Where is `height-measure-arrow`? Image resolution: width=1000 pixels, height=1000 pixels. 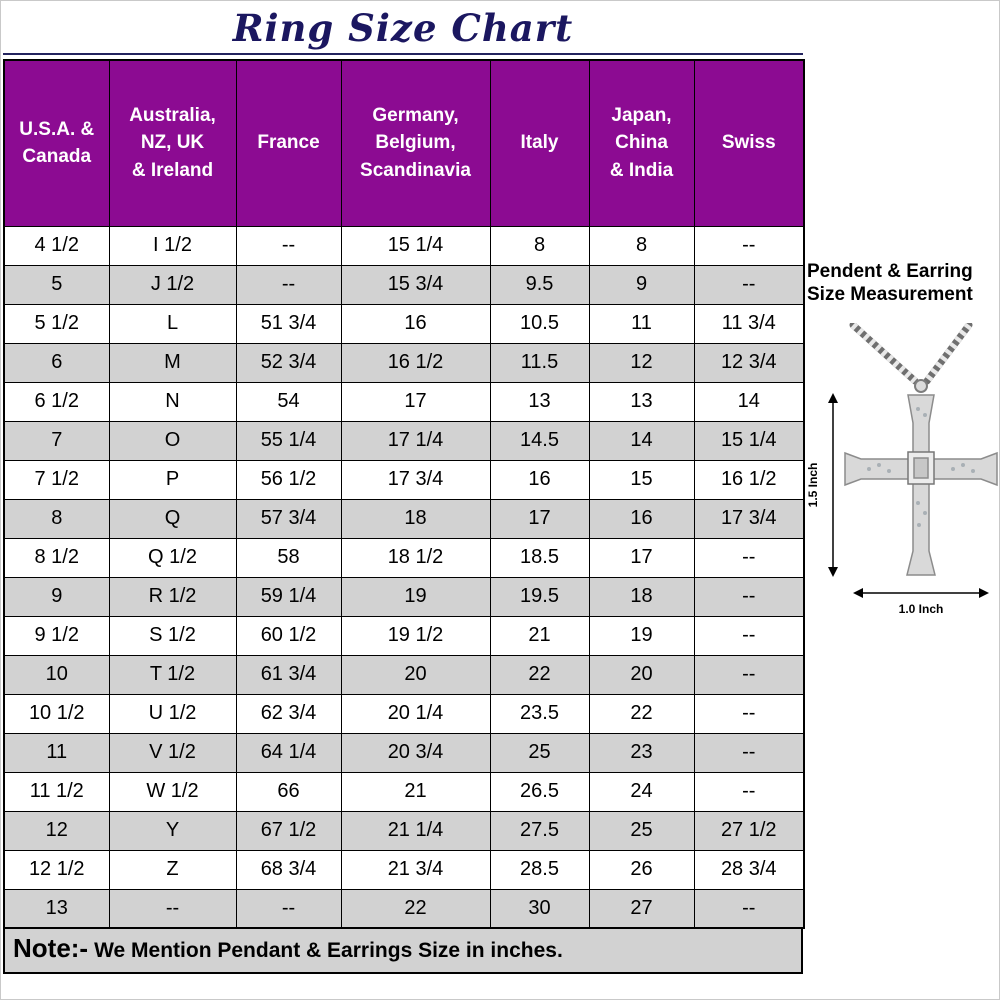 height-measure-arrow is located at coordinates (833, 484).